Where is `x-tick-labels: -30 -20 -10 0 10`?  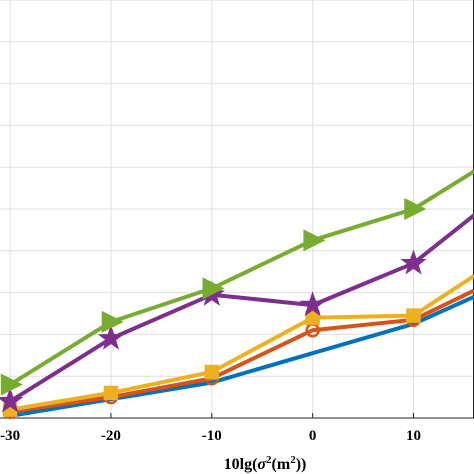 x-tick-labels: -30 -20 -10 0 10 is located at coordinates (210, 436).